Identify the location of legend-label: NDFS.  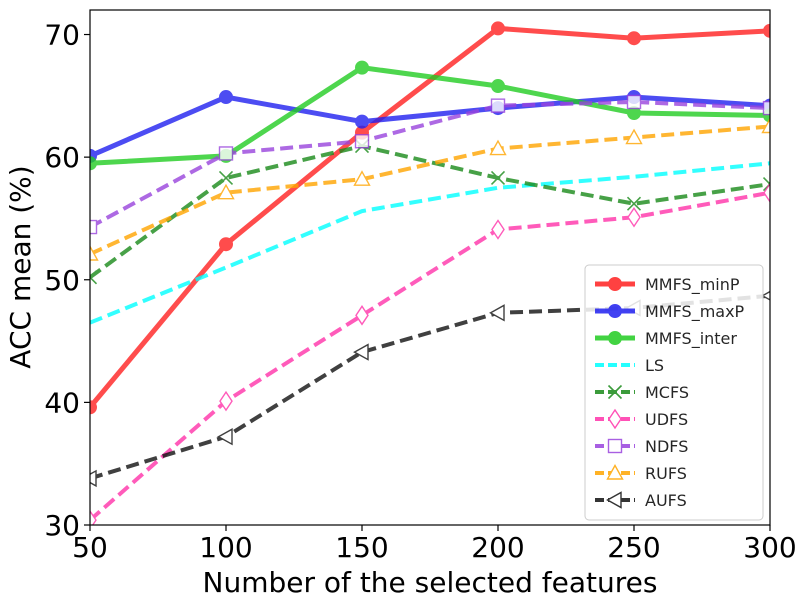
(666, 446).